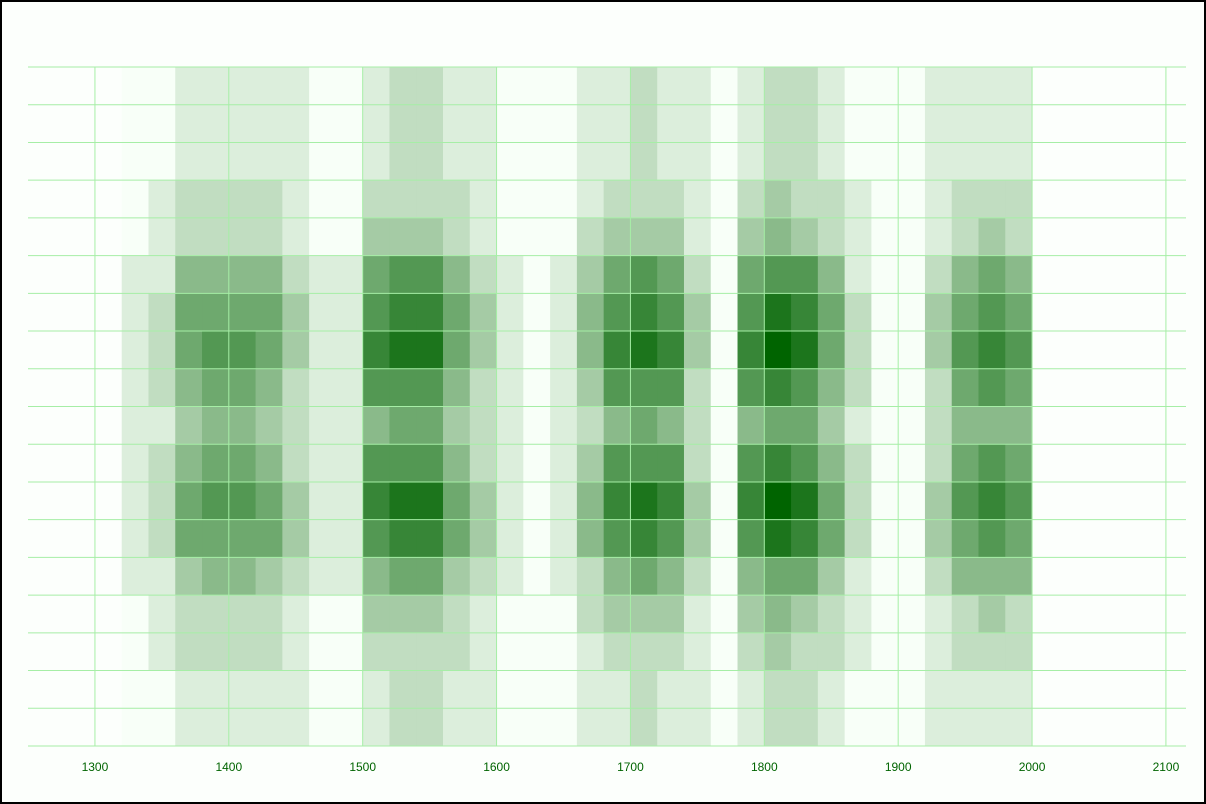 Image resolution: width=1206 pixels, height=804 pixels. What do you see at coordinates (95, 767) in the screenshot?
I see `x-tick-label: 1300` at bounding box center [95, 767].